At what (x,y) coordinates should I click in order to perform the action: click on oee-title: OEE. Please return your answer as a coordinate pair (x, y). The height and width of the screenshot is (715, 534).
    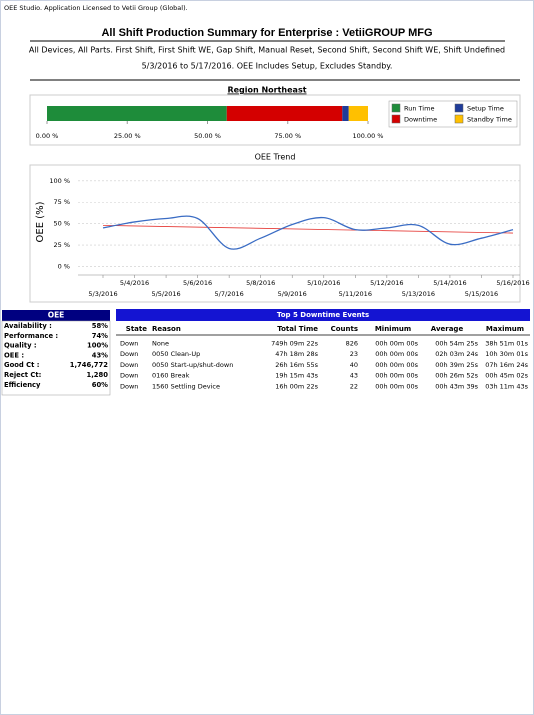
    Looking at the image, I should click on (56, 315).